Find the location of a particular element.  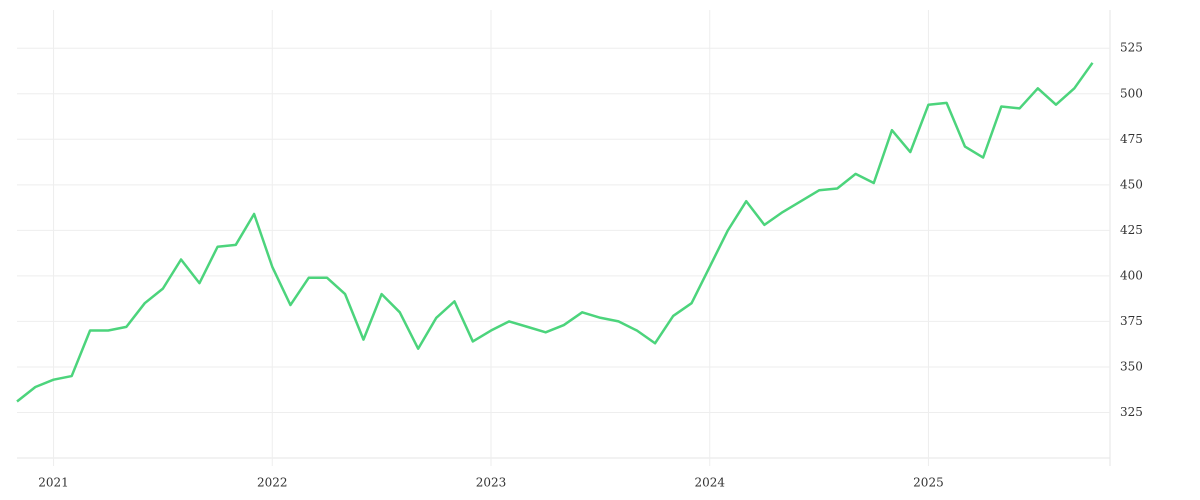

x-tick-label: 2023 is located at coordinates (491, 483).